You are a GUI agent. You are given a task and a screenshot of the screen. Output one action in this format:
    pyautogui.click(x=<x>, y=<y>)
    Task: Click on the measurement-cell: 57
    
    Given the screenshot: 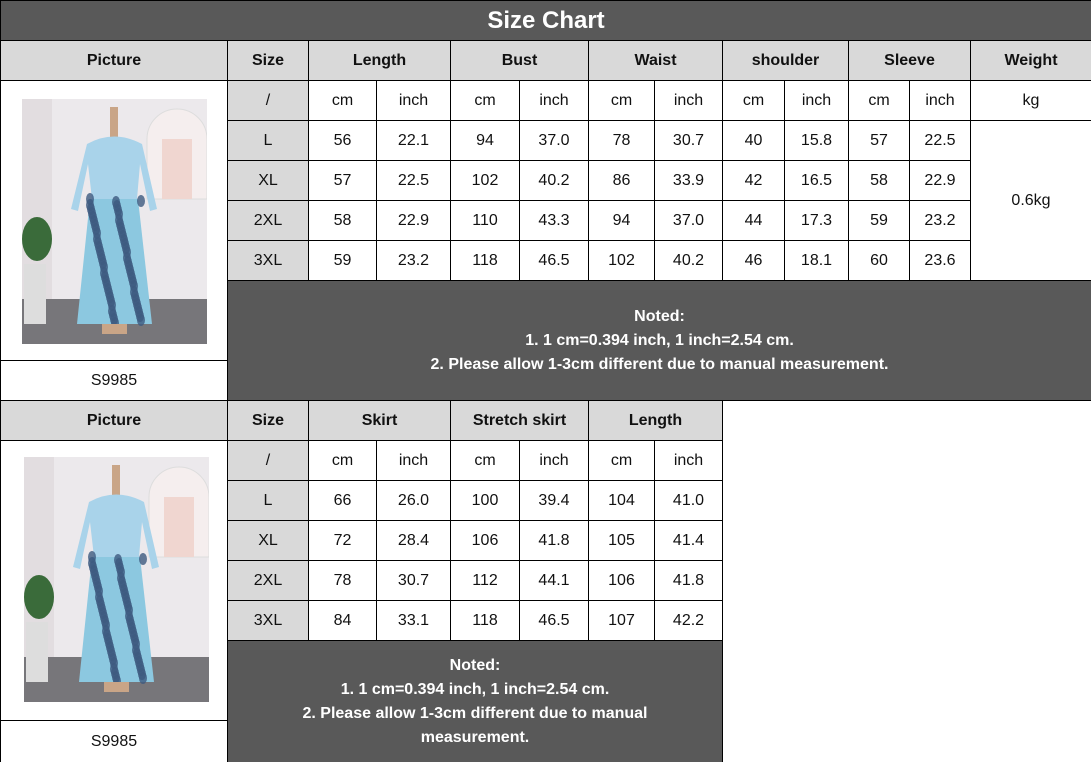 What is the action you would take?
    pyautogui.click(x=879, y=140)
    